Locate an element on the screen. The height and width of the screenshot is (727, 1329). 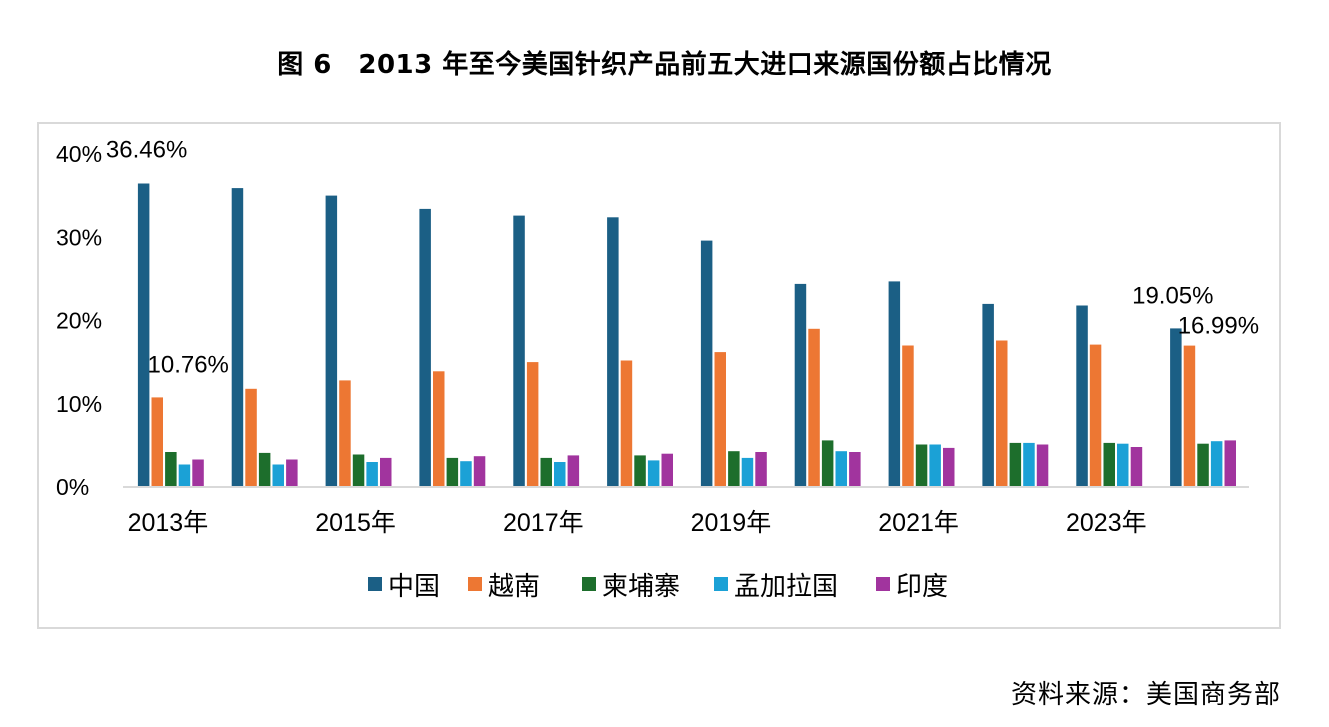
data-label: 16.99% is located at coordinates (1218, 326).